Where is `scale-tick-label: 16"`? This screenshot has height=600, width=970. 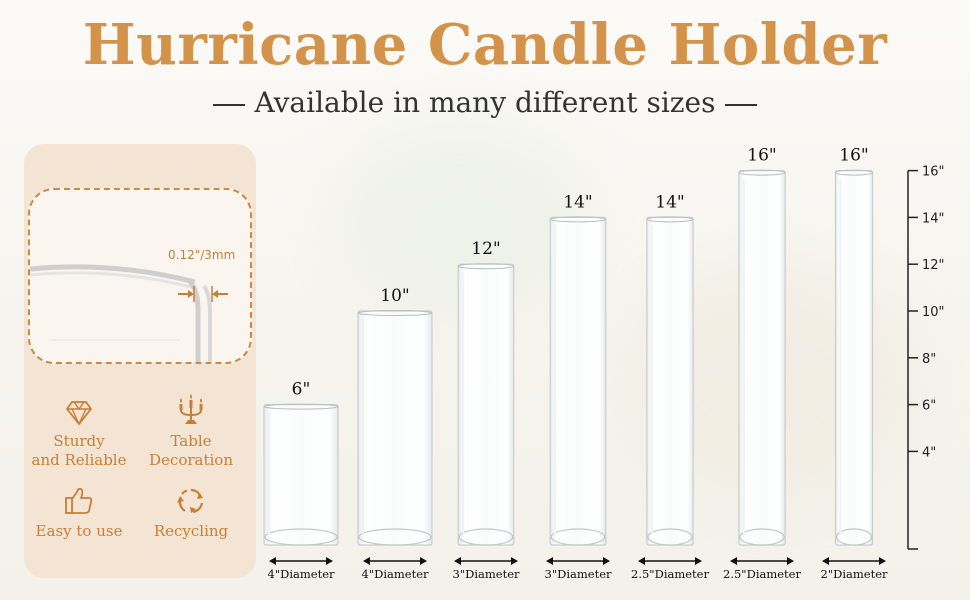
scale-tick-label: 16" is located at coordinates (933, 172).